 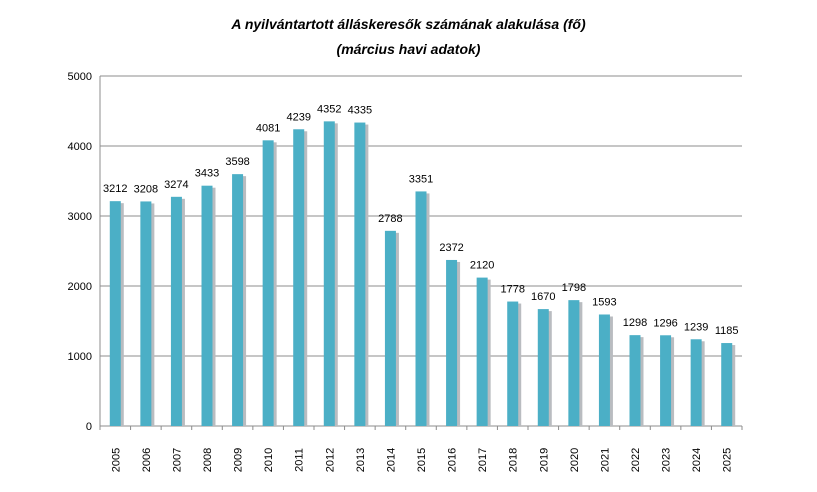 What do you see at coordinates (667, 460) in the screenshot?
I see `x-tick-label: 2023` at bounding box center [667, 460].